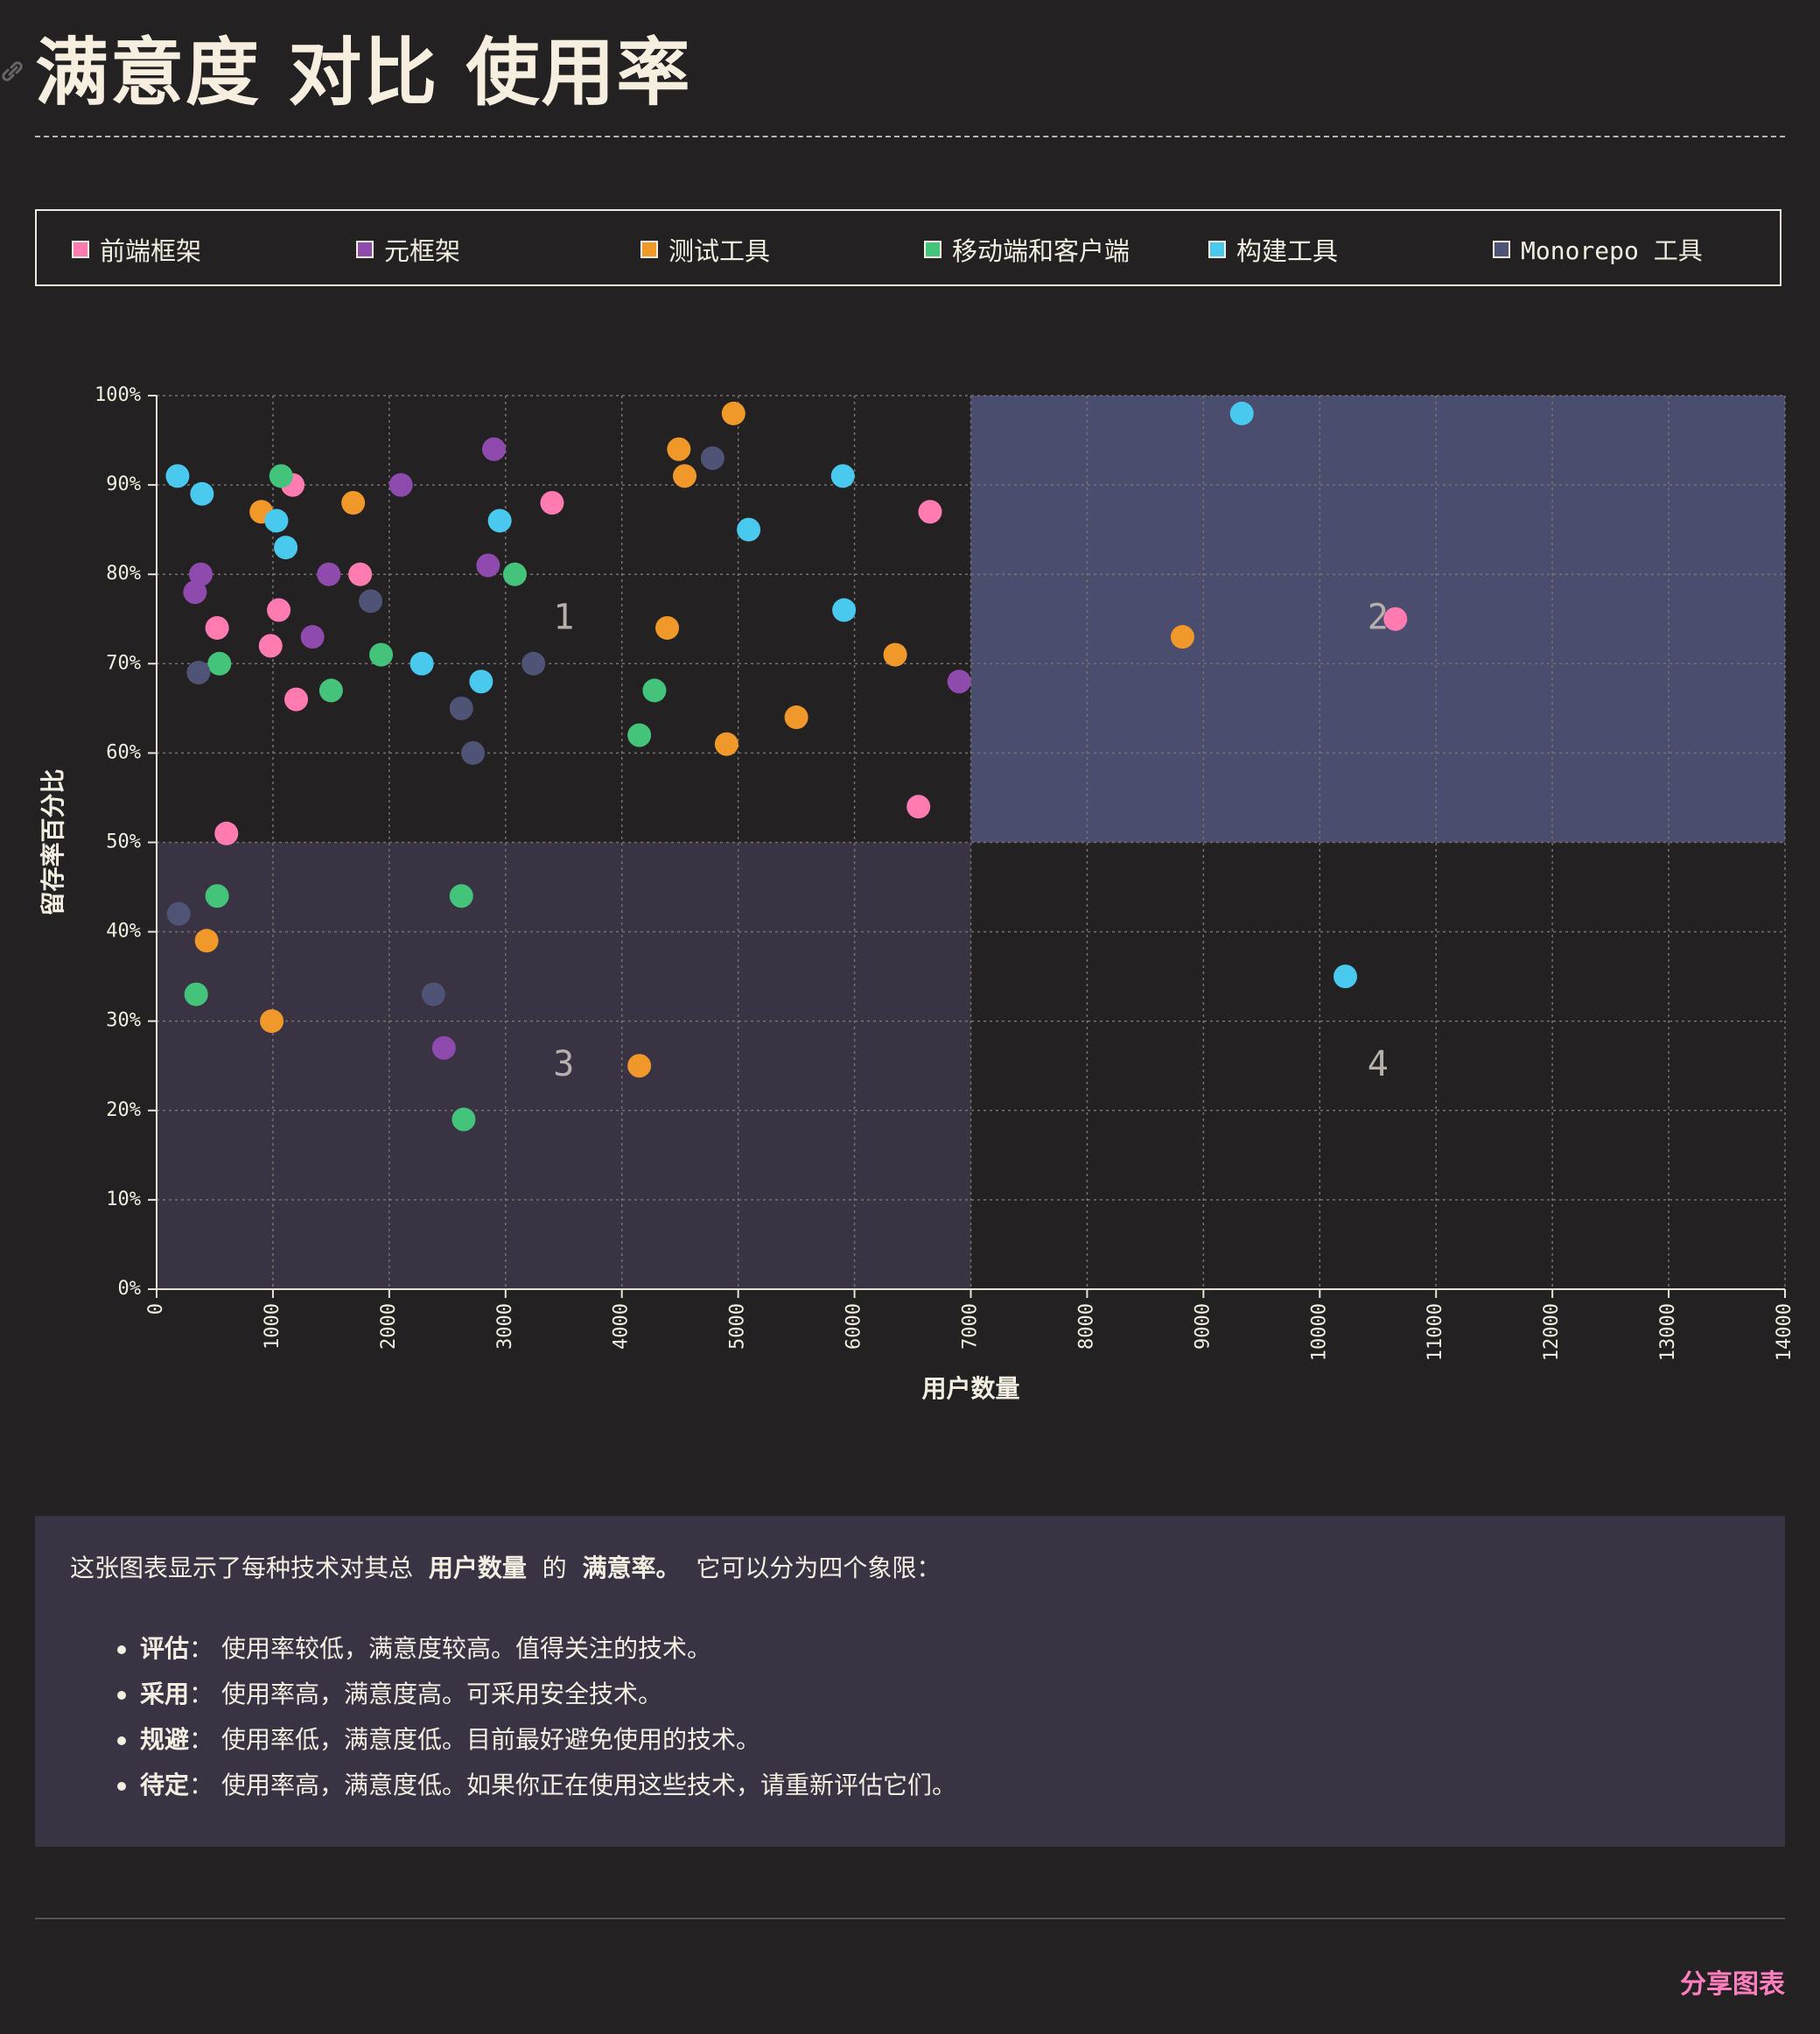  I want to click on legend-item-meta-framework: 元框架, so click(408, 250).